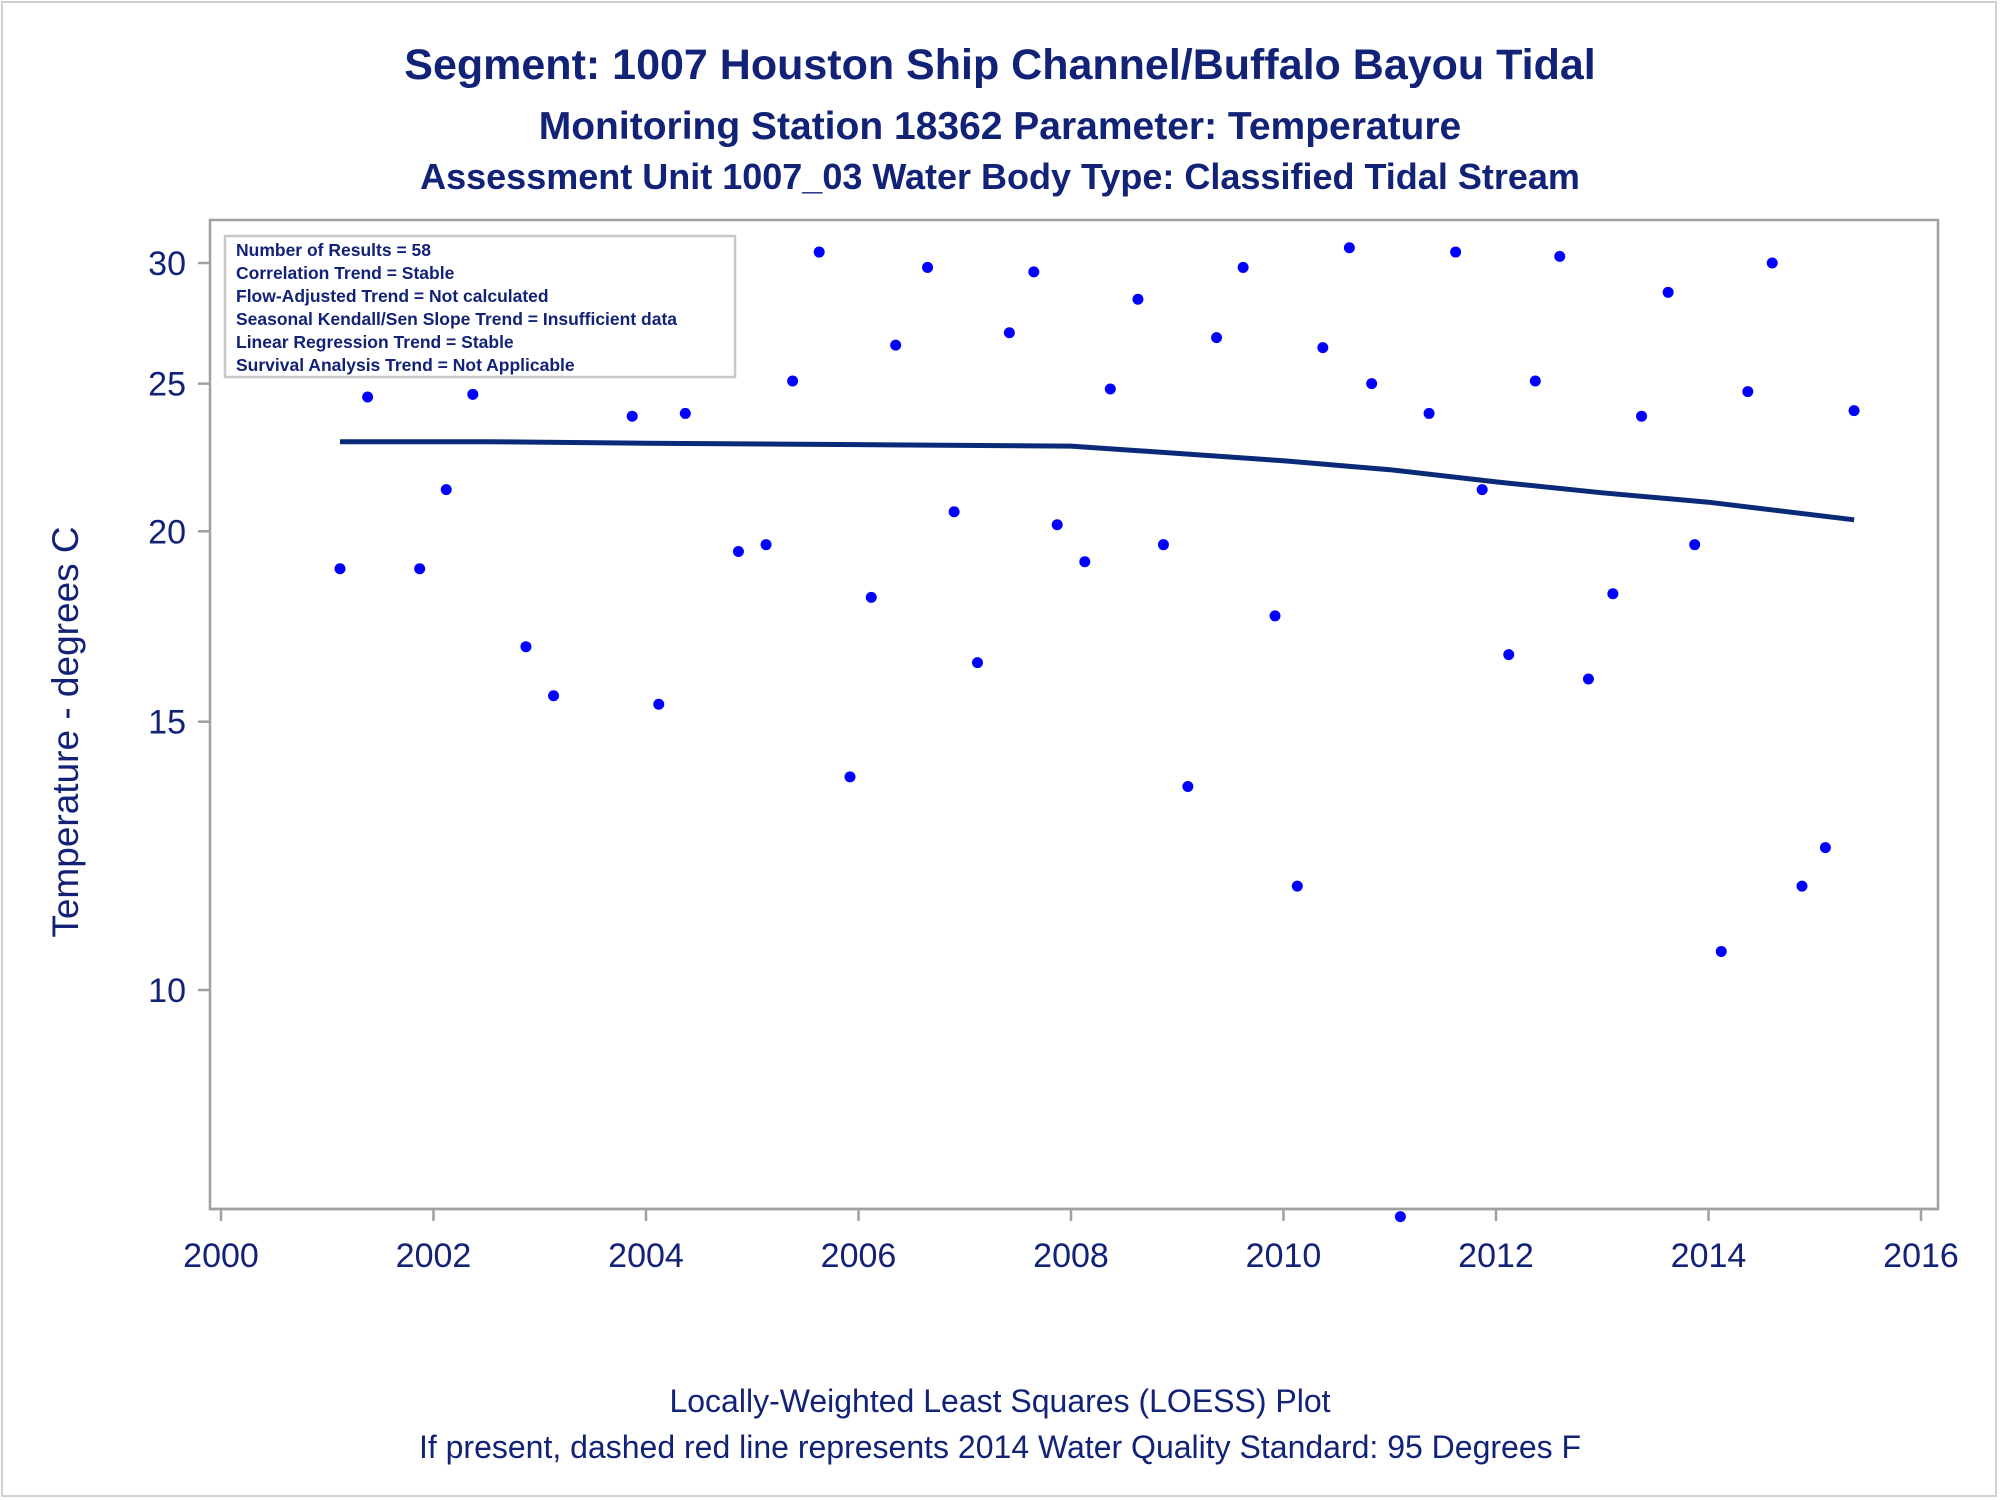  I want to click on loess-curve, so click(1097, 481).